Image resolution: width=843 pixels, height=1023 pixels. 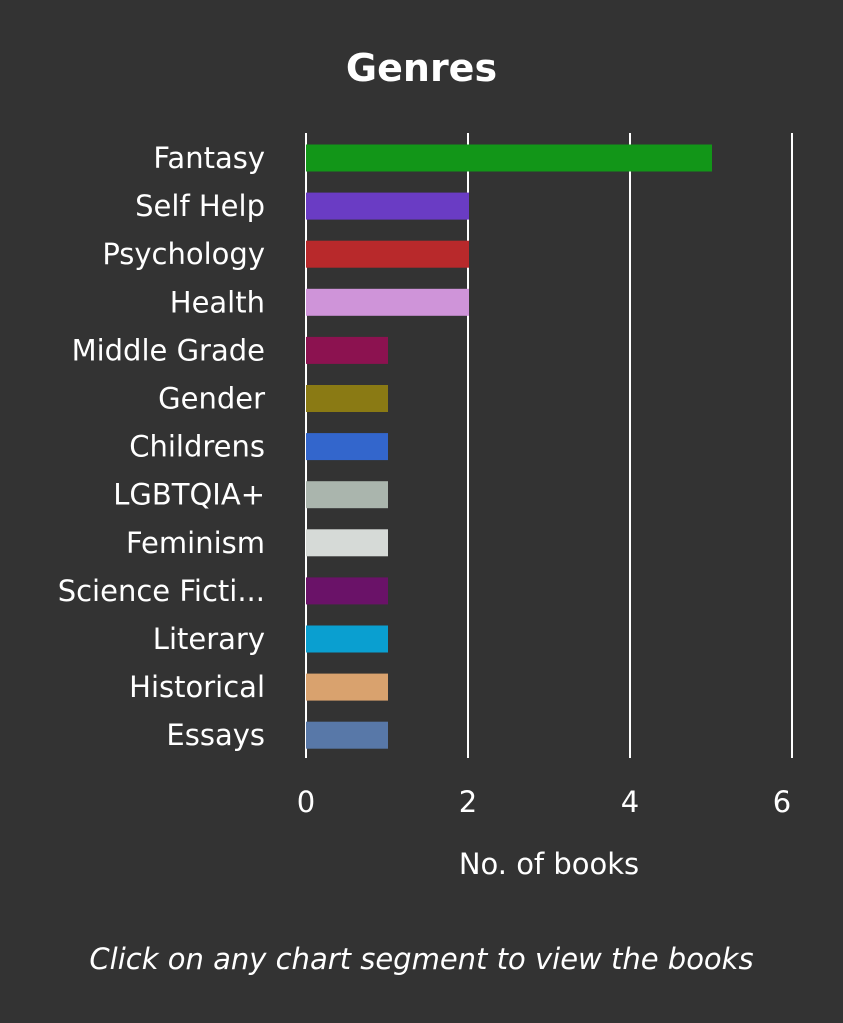 I want to click on category-label: Historical, so click(x=197, y=687).